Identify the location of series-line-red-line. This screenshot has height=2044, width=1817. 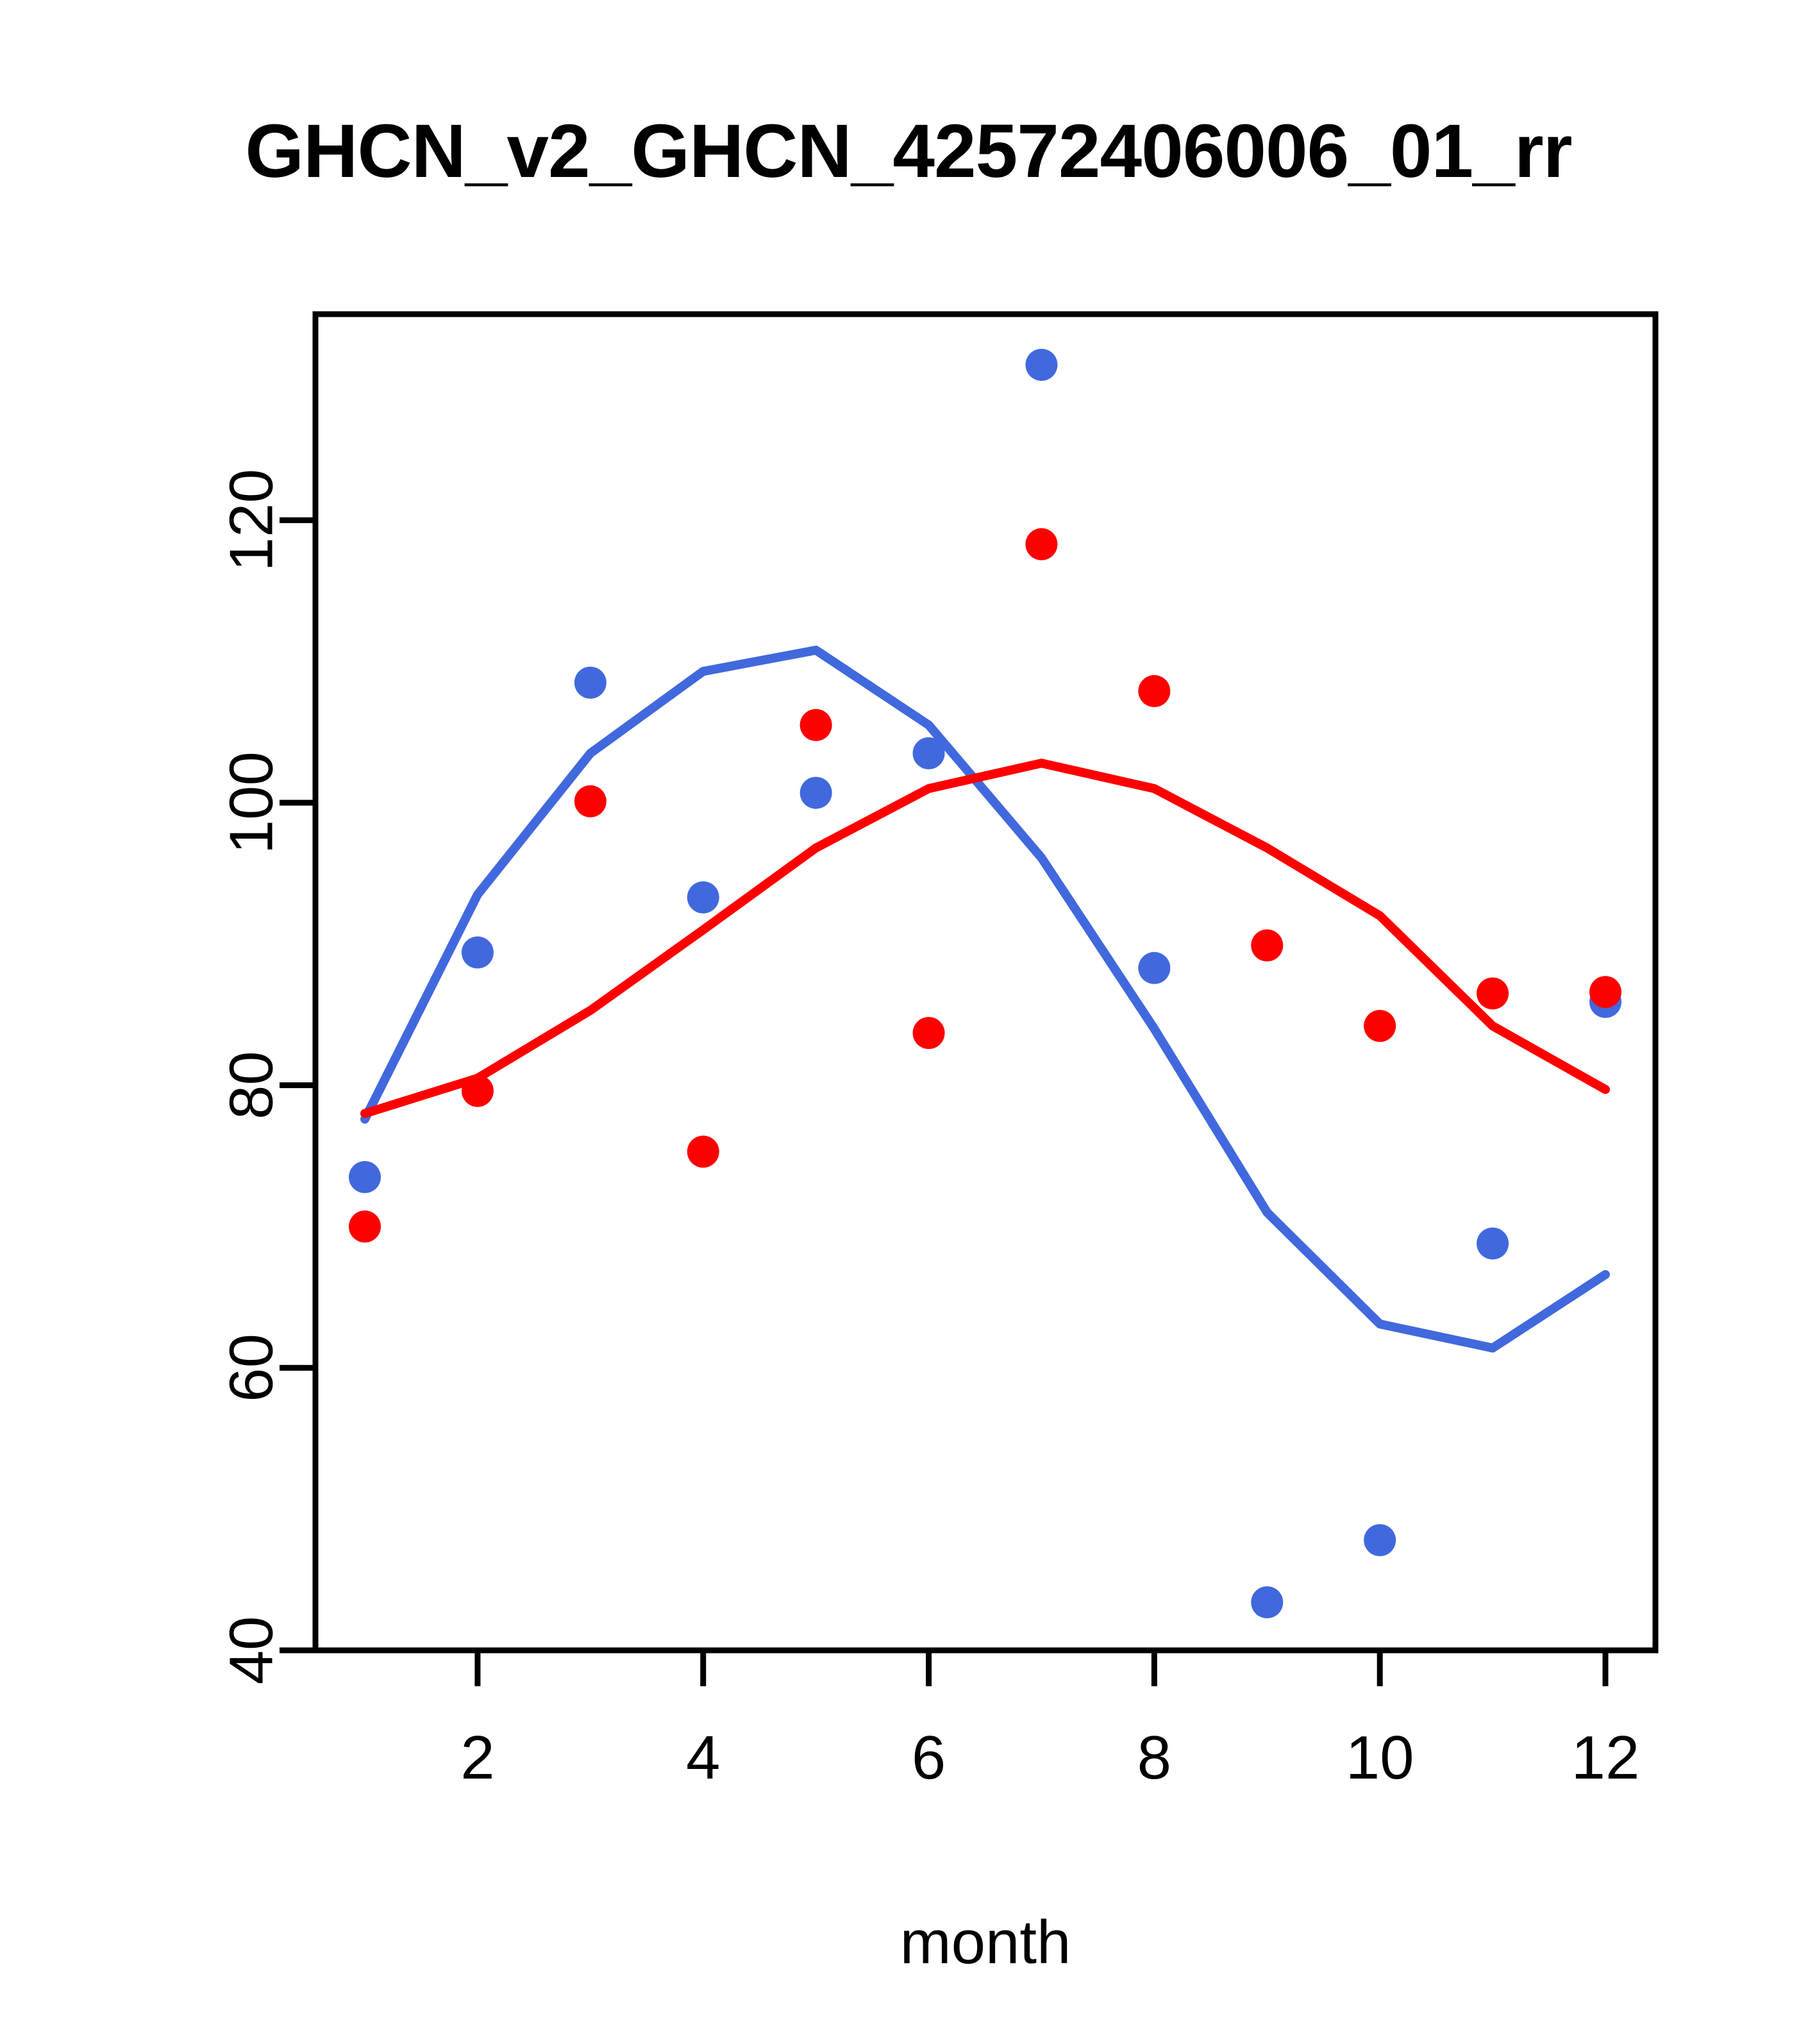
(985, 938).